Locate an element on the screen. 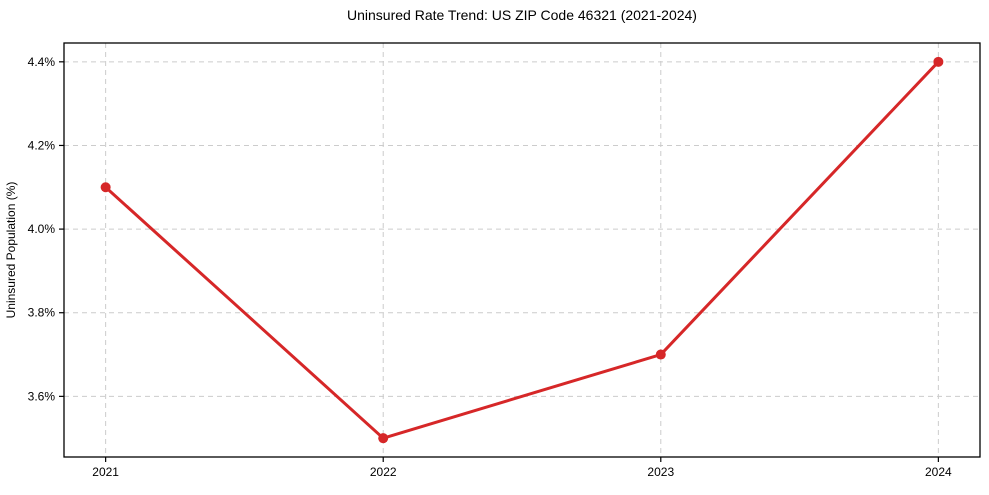 This screenshot has width=989, height=495. x-tick-label: 2024 is located at coordinates (938, 472).